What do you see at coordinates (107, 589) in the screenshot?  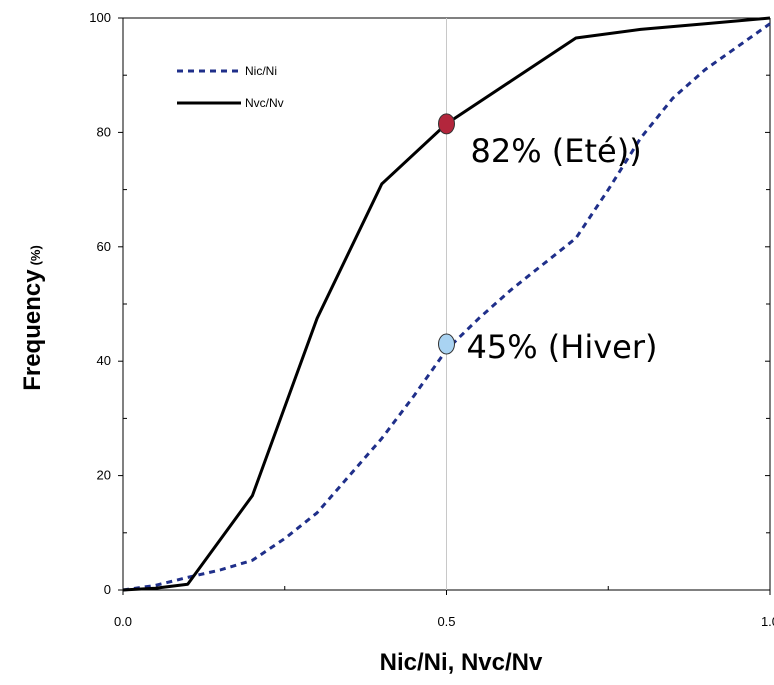 I see `y-tick-label: 0` at bounding box center [107, 589].